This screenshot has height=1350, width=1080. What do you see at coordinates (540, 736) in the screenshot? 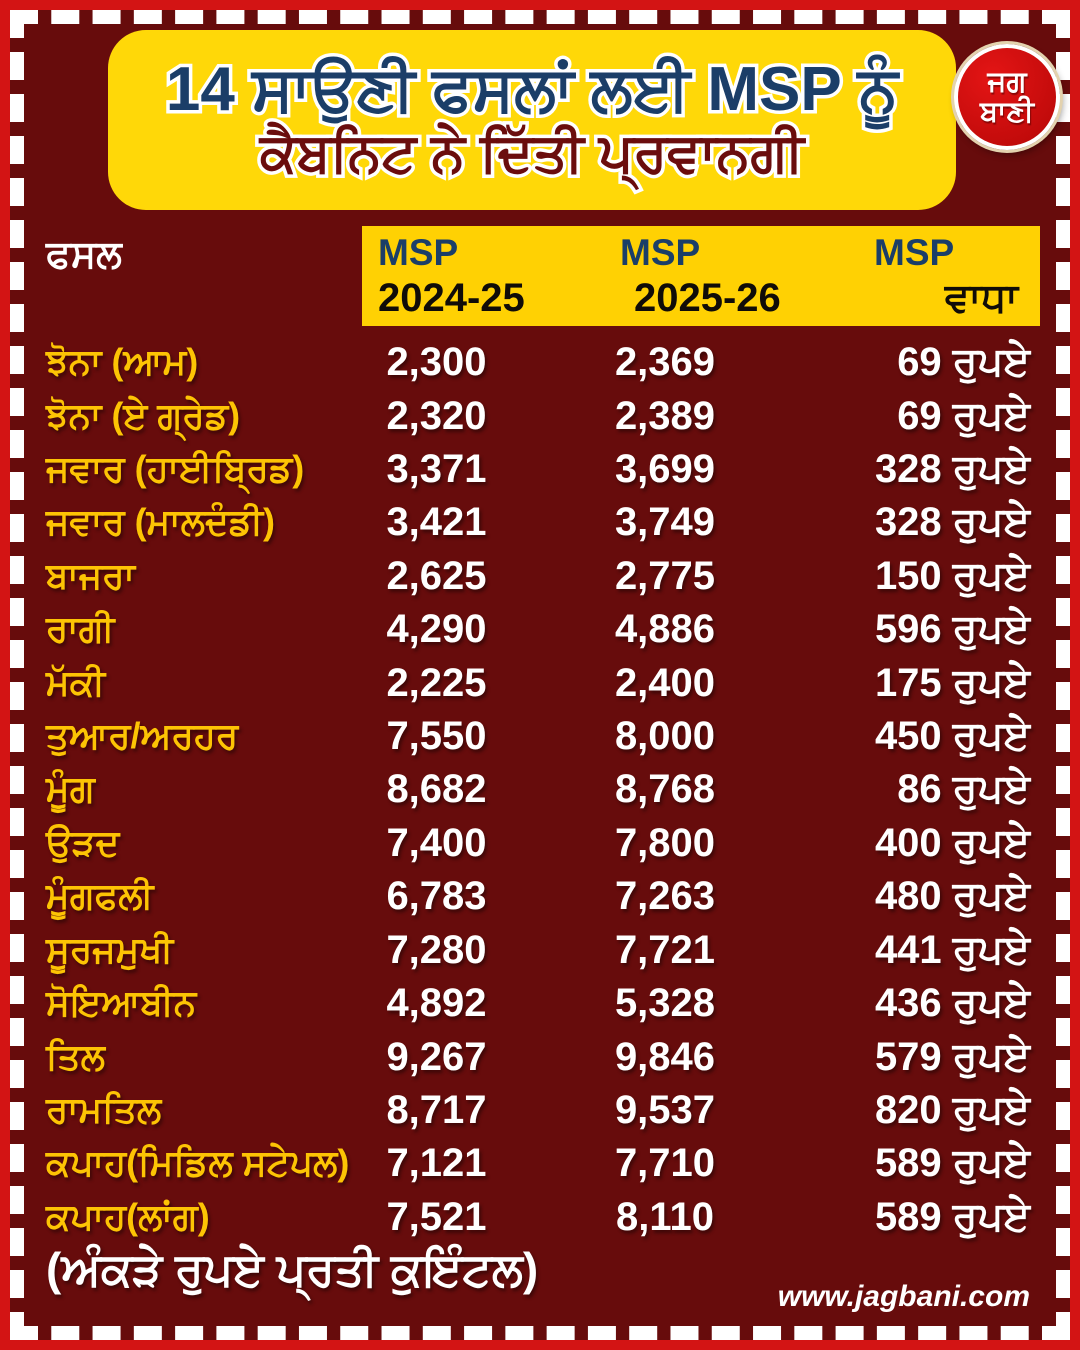
I see `table-row: ਤੁਆਰ/ਅਰਹਰ 7,550 8,000 450 ਰੁਪਏ` at bounding box center [540, 736].